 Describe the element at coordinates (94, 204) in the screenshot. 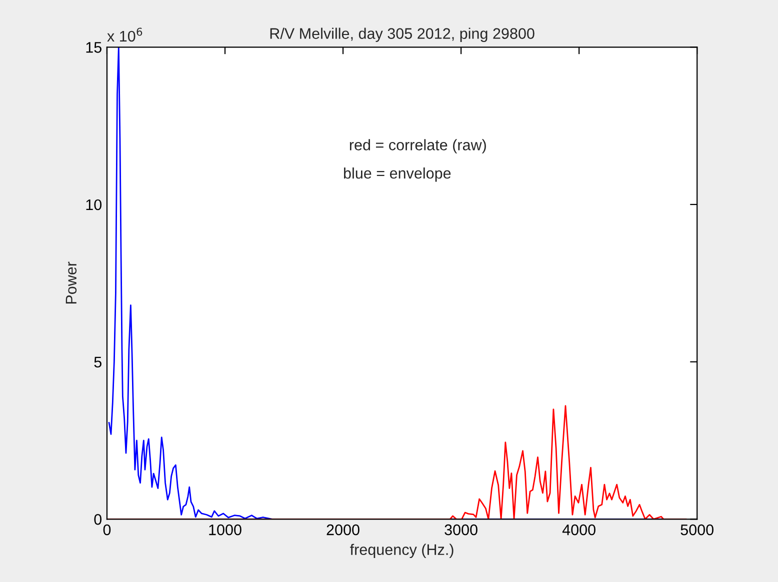

I see `y-tick-label: 10` at that location.